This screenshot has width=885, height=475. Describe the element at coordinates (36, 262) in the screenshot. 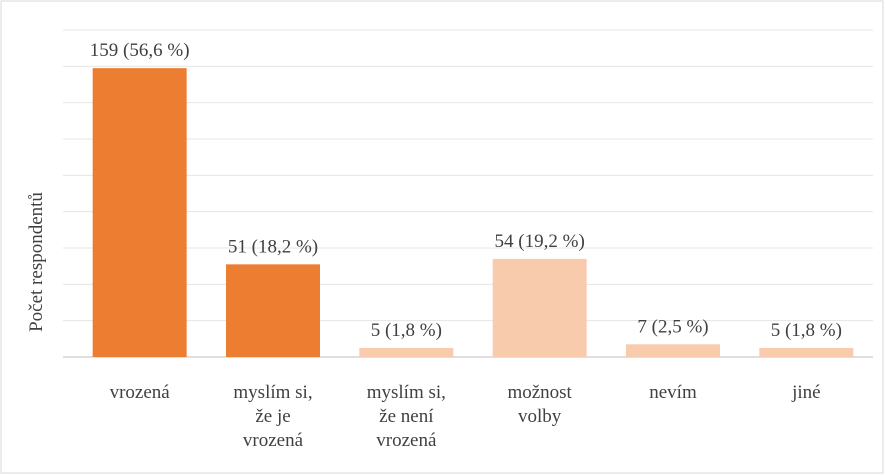

I see `y-axis-label: Počet respondentů` at that location.